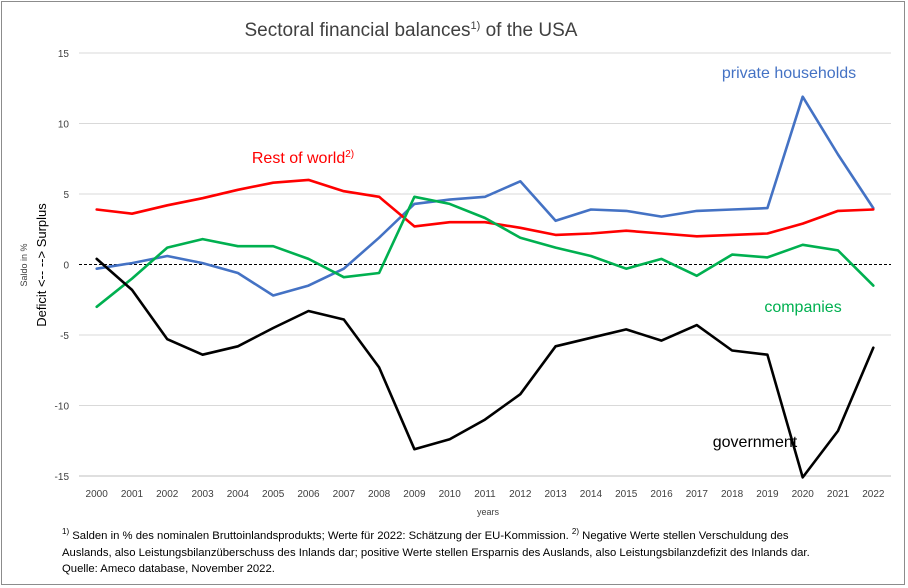  What do you see at coordinates (450, 494) in the screenshot?
I see `x-tick-label: 2010` at bounding box center [450, 494].